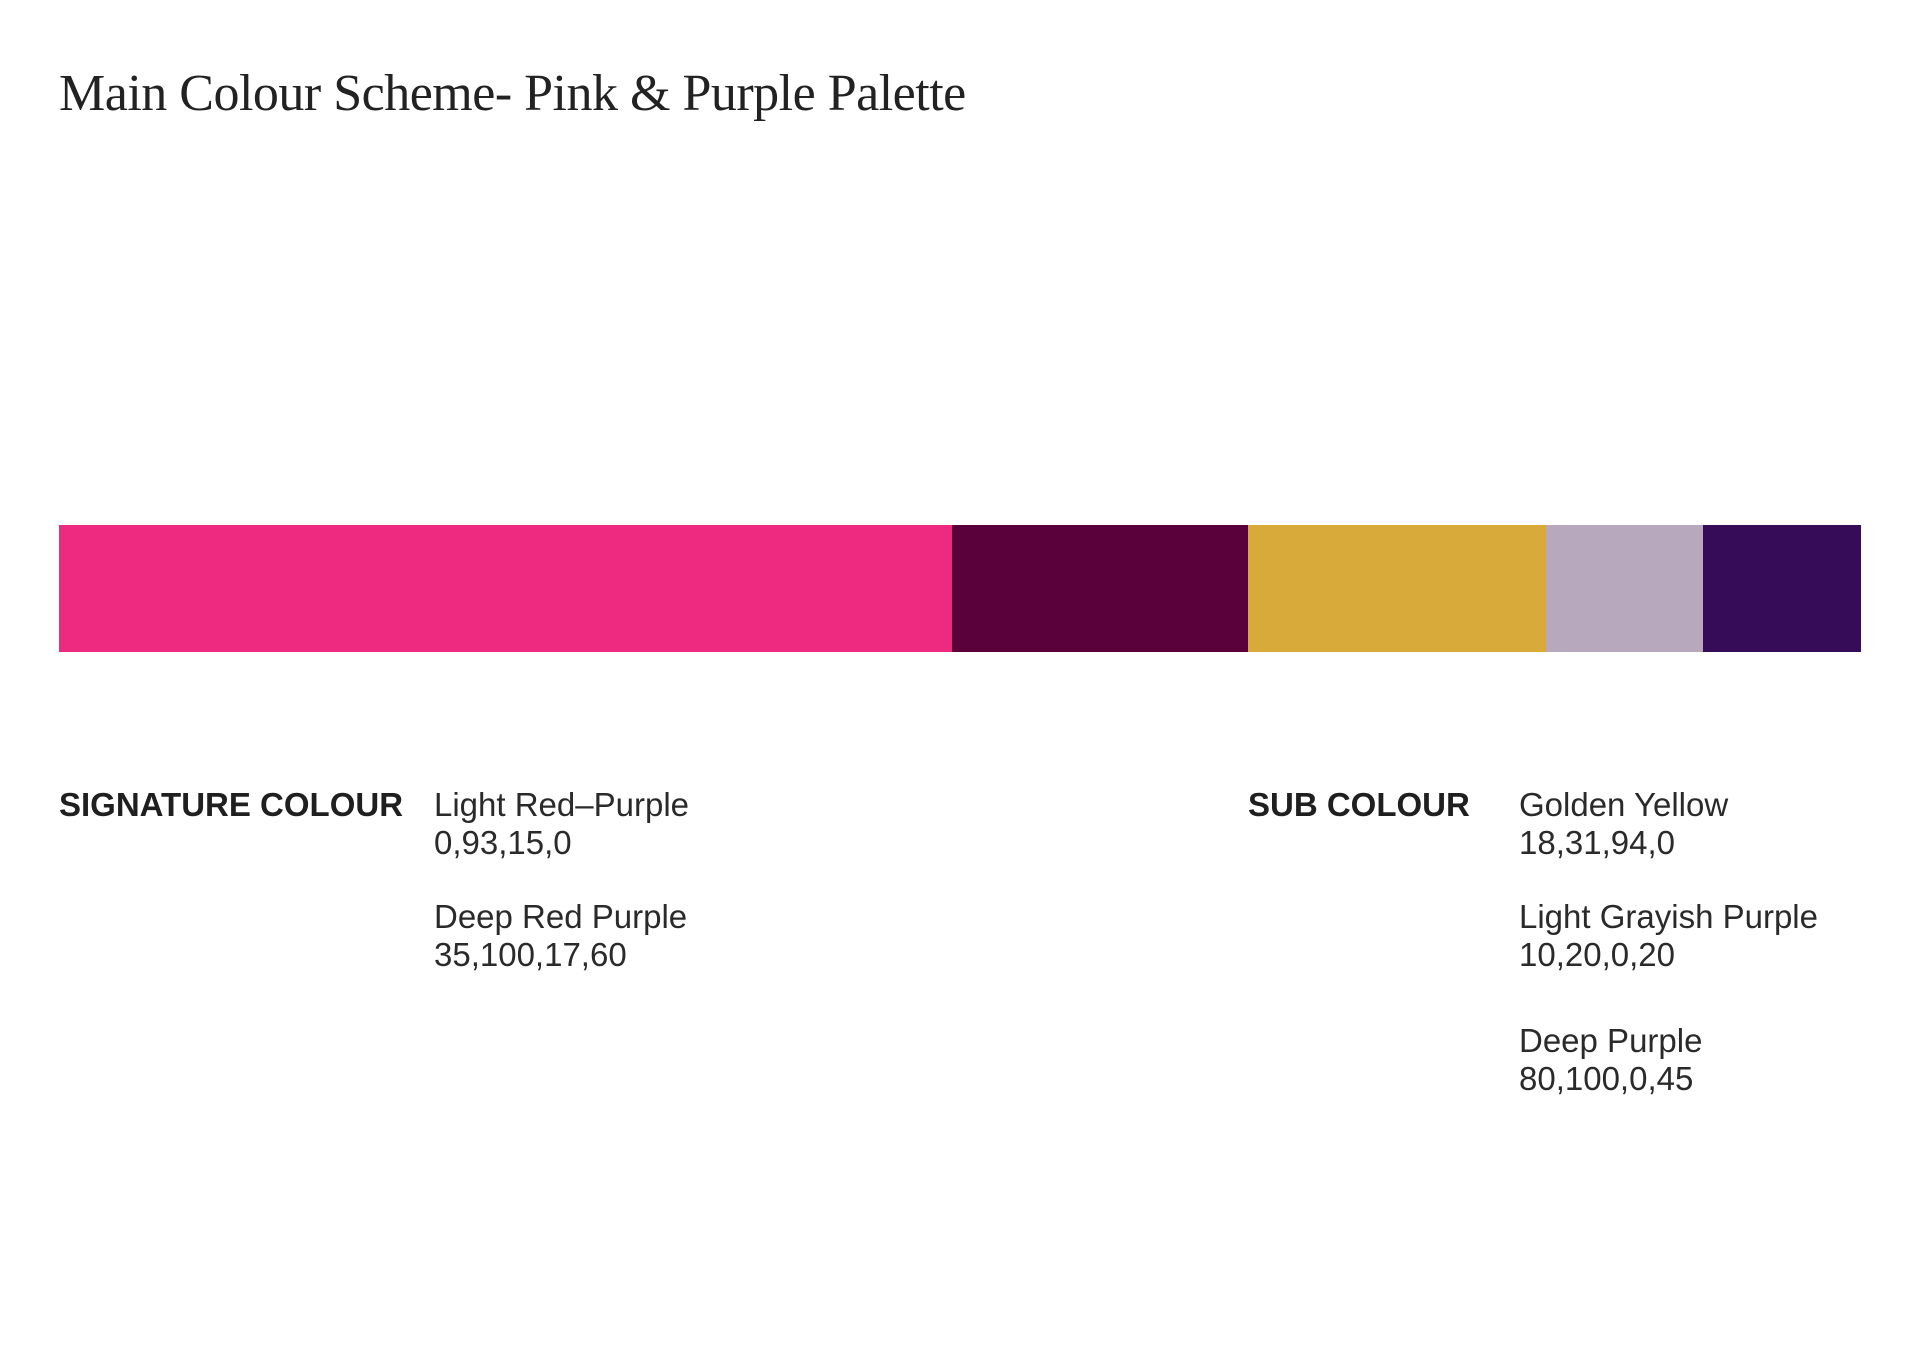 The height and width of the screenshot is (1358, 1920). Describe the element at coordinates (1100, 588) in the screenshot. I see `swatch-deep-red-purple` at that location.